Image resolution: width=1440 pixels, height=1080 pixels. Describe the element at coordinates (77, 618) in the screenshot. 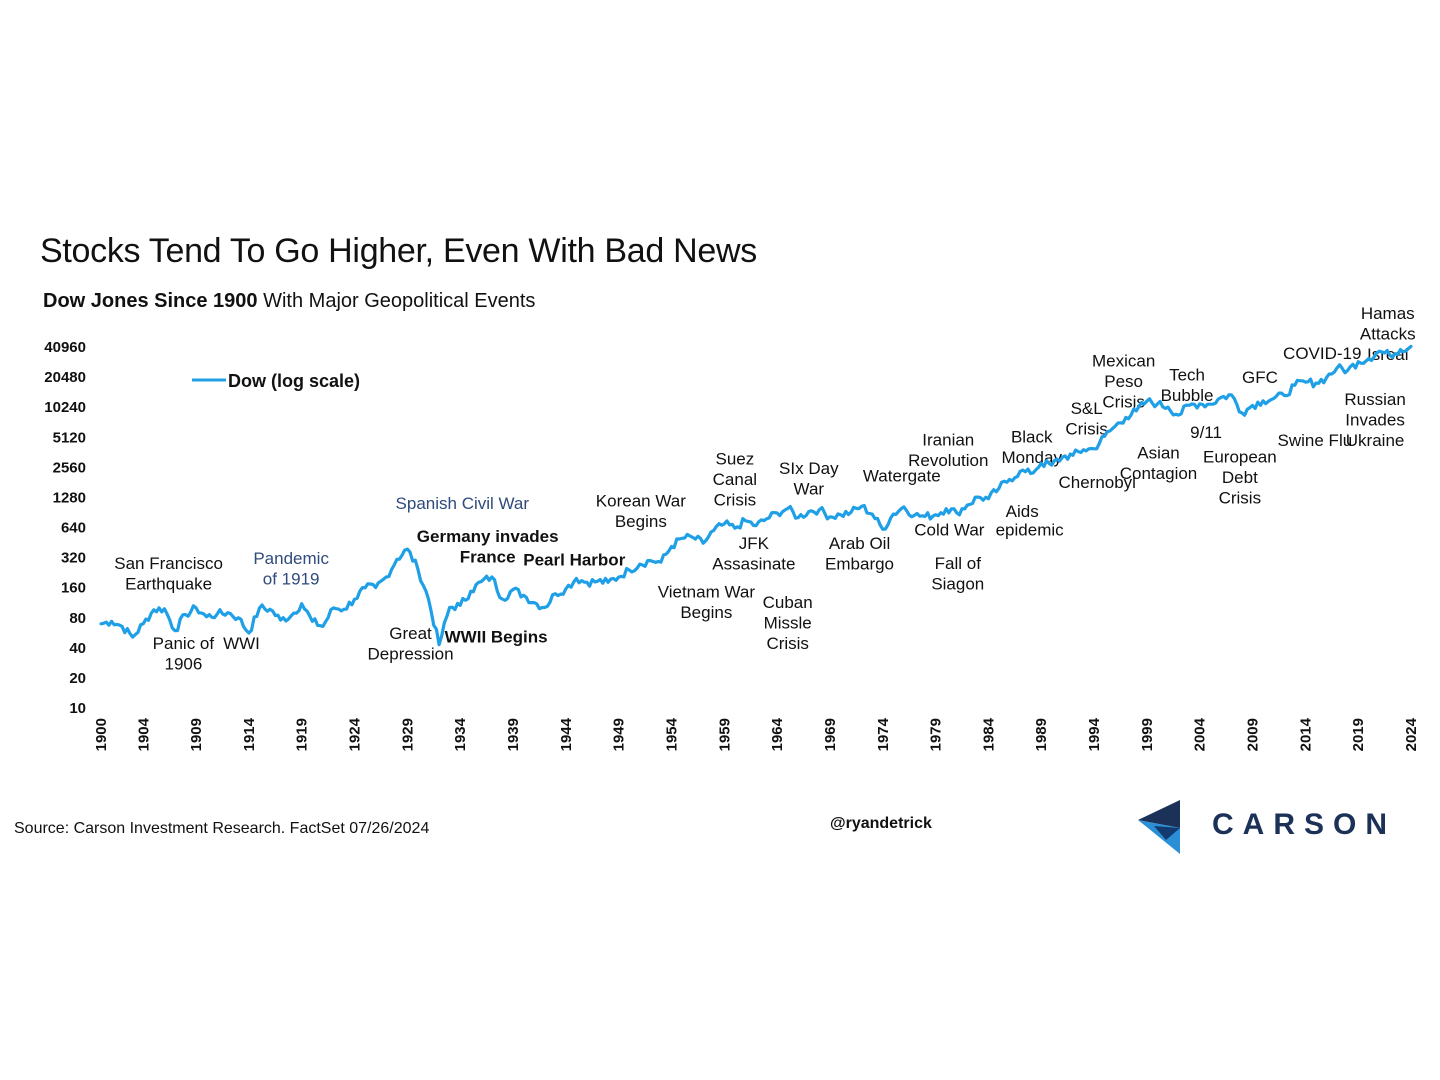

I see `y-tick-label: 80` at that location.